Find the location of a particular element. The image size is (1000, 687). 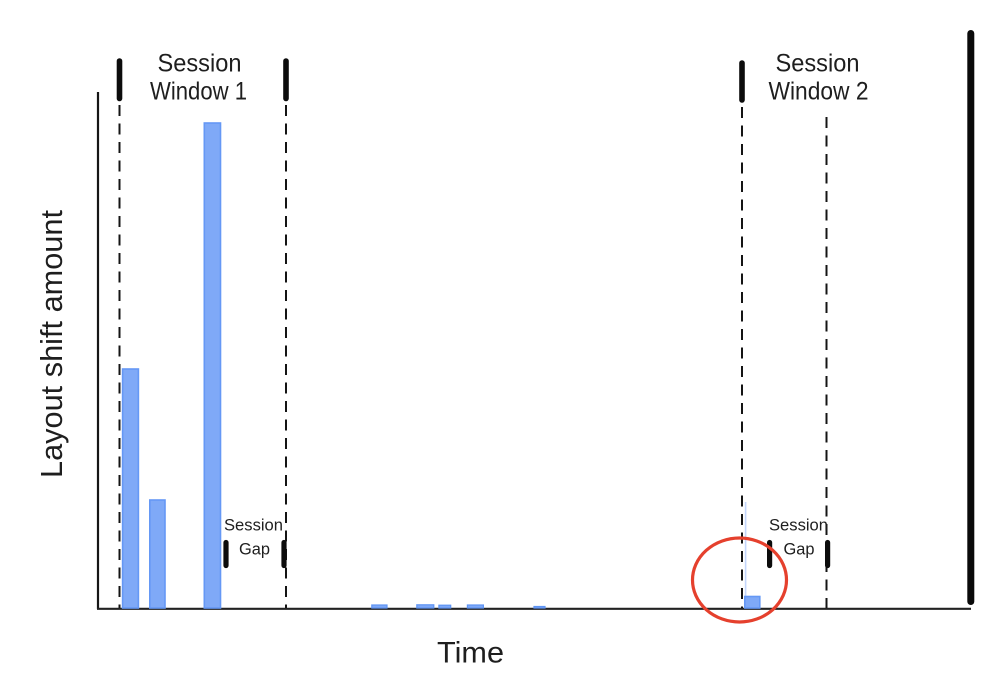

svg-text: Window 1 is located at coordinates (198, 92).